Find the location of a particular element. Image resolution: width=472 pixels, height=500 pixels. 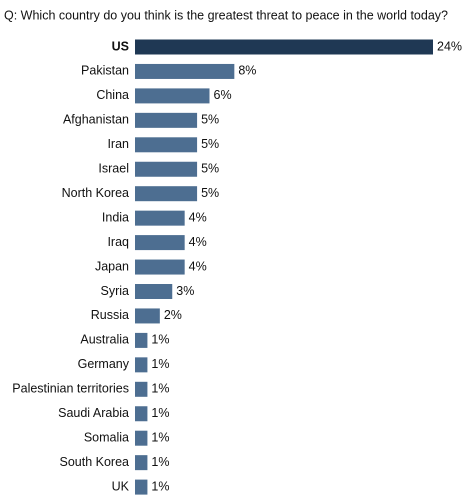

category-label: Russia is located at coordinates (110, 315).